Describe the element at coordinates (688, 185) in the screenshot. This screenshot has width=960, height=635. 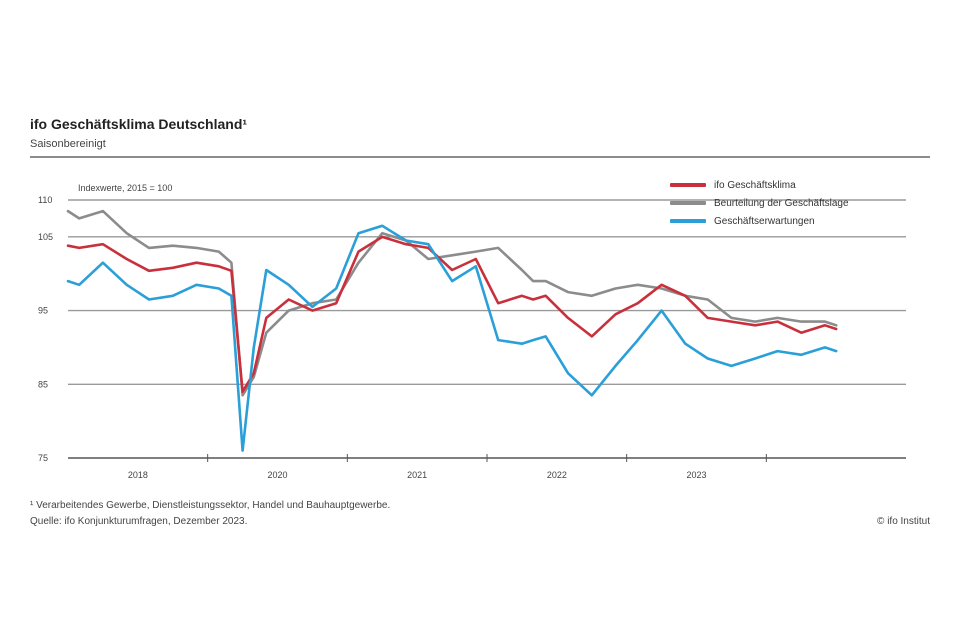
I see `legend-swatch-klima` at that location.